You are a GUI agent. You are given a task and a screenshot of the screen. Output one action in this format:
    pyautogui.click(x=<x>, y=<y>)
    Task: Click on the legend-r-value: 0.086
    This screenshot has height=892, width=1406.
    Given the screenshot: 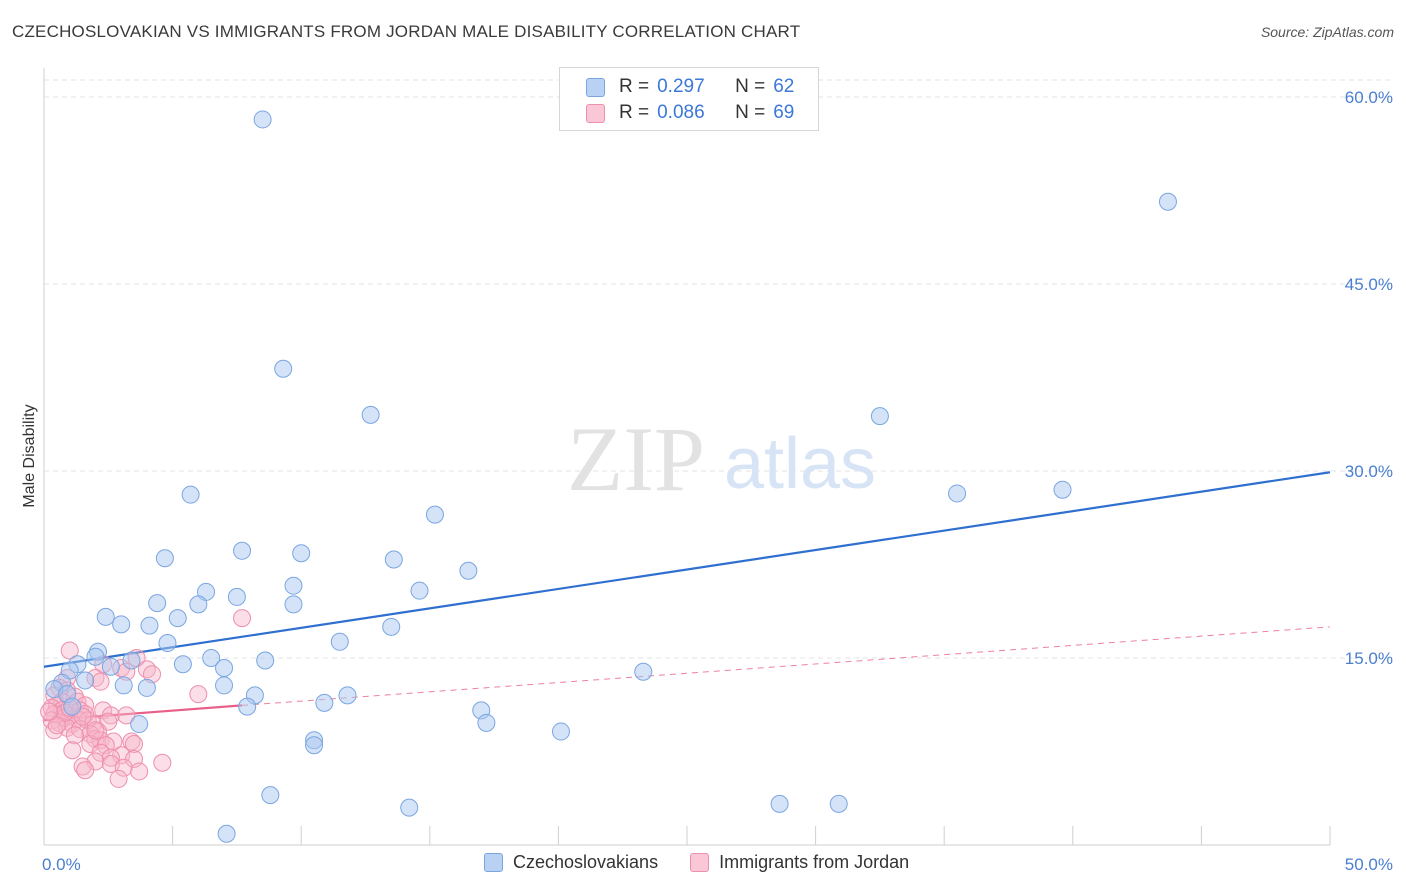 What is the action you would take?
    pyautogui.click(x=681, y=112)
    